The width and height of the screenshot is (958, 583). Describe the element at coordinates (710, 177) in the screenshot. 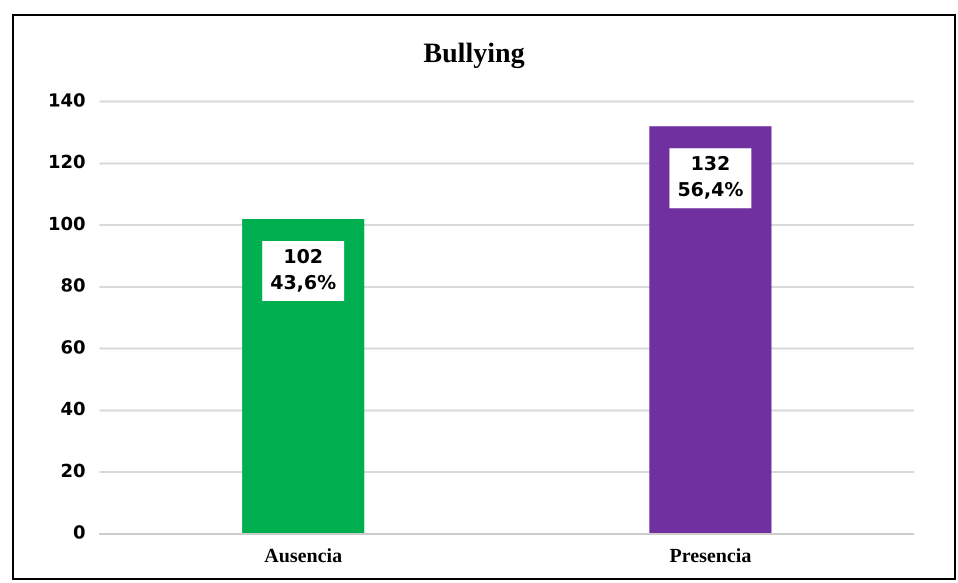

I see `data-label: 132 56,4%` at that location.